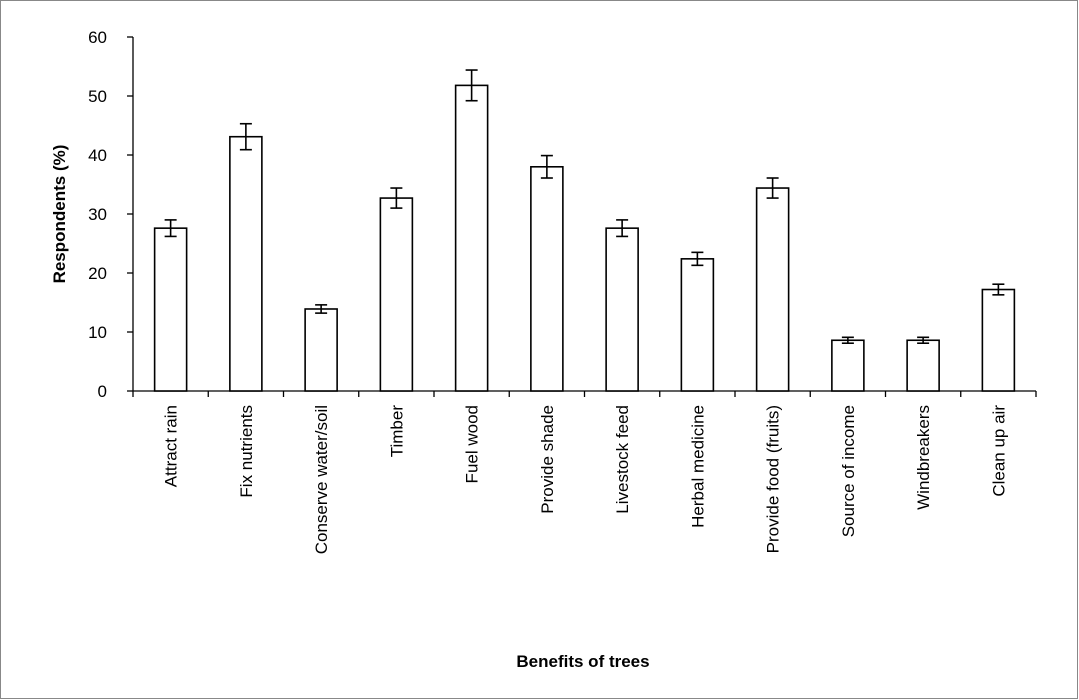 This screenshot has width=1079, height=700. I want to click on y-tick-label: 20, so click(97, 273).